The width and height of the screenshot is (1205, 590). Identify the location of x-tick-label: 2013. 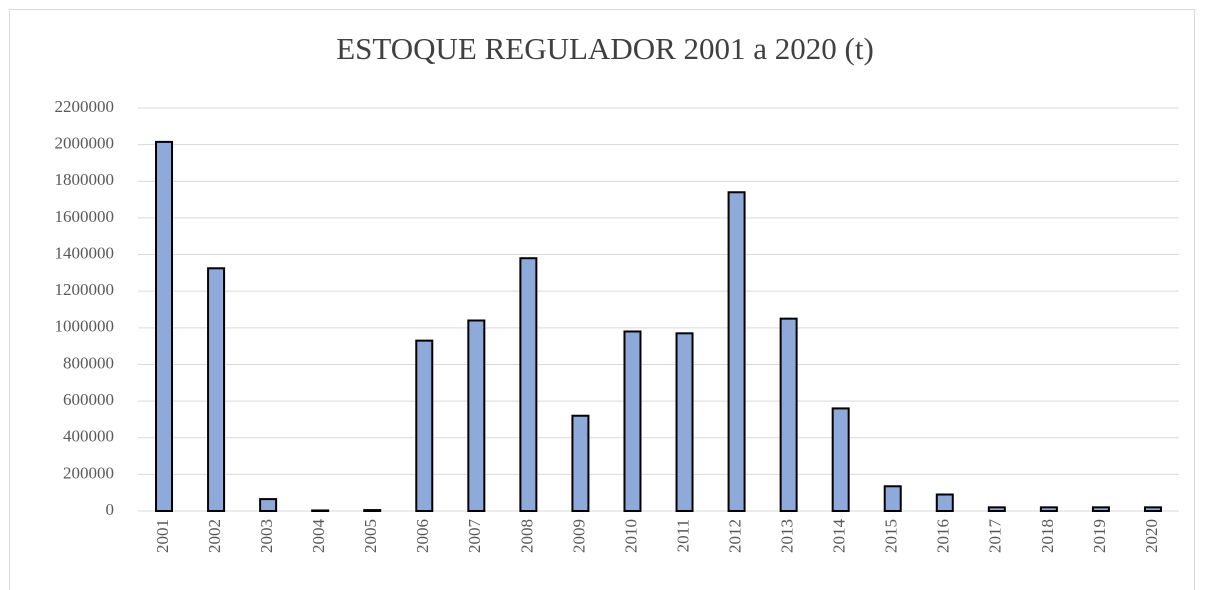
(787, 536).